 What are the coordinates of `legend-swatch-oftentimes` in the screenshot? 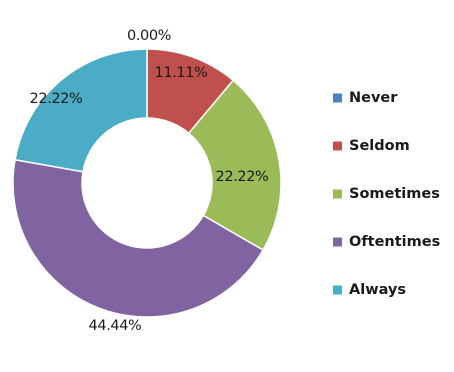 It's located at (337, 242).